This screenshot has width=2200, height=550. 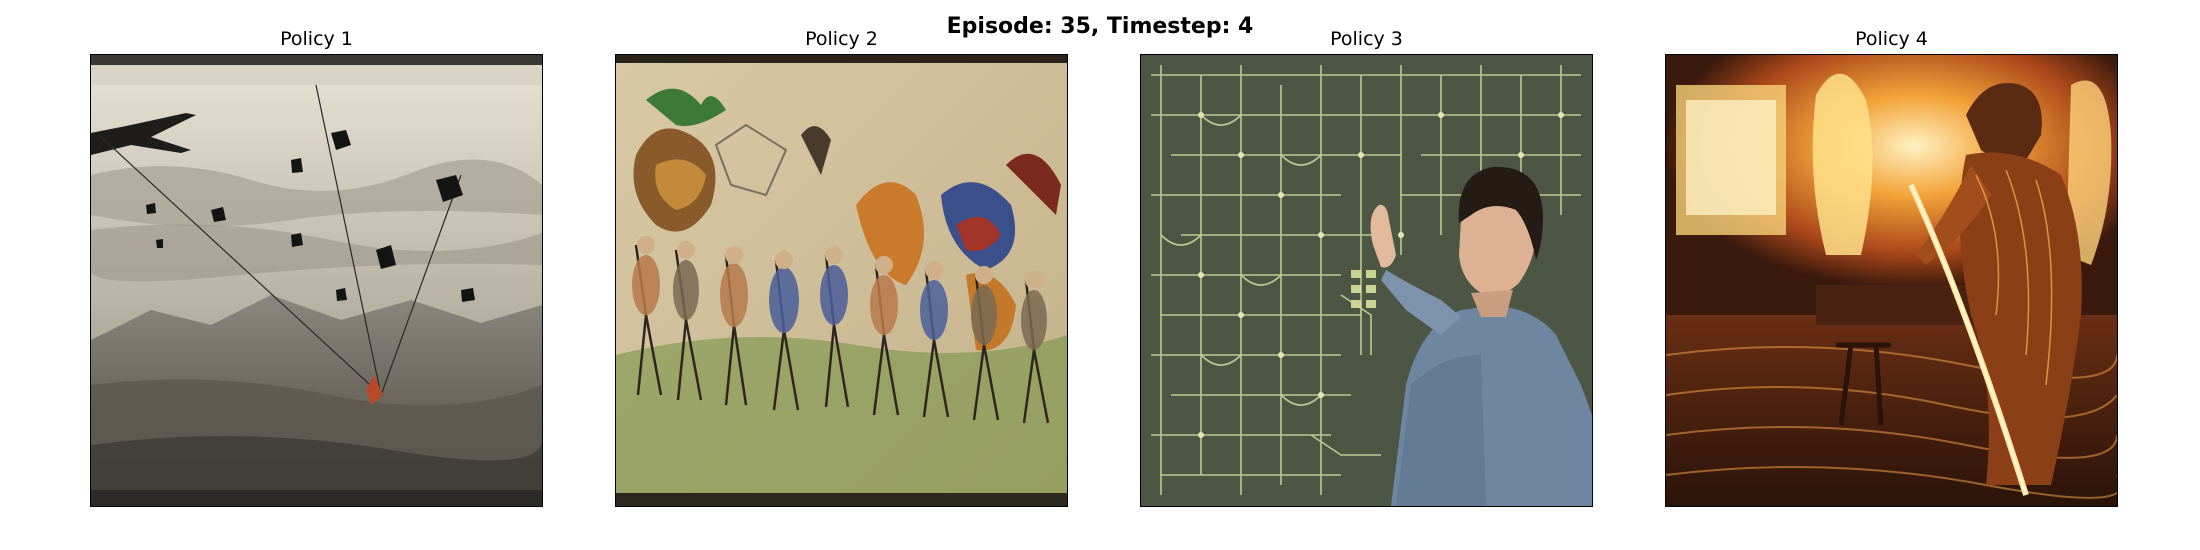 What do you see at coordinates (841, 39) in the screenshot?
I see `policy-2-title: Policy 2` at bounding box center [841, 39].